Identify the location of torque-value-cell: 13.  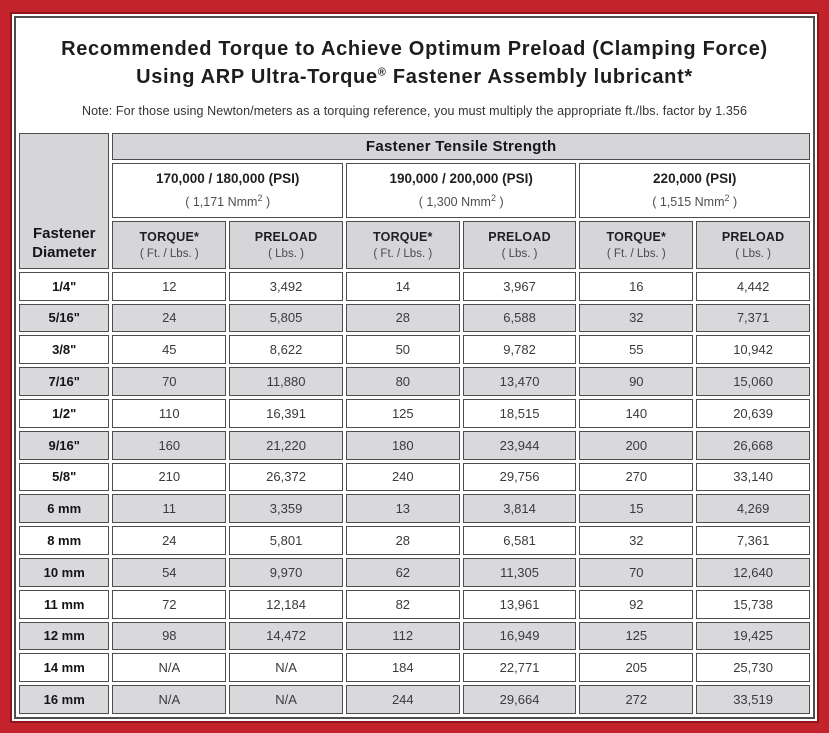
(402, 509).